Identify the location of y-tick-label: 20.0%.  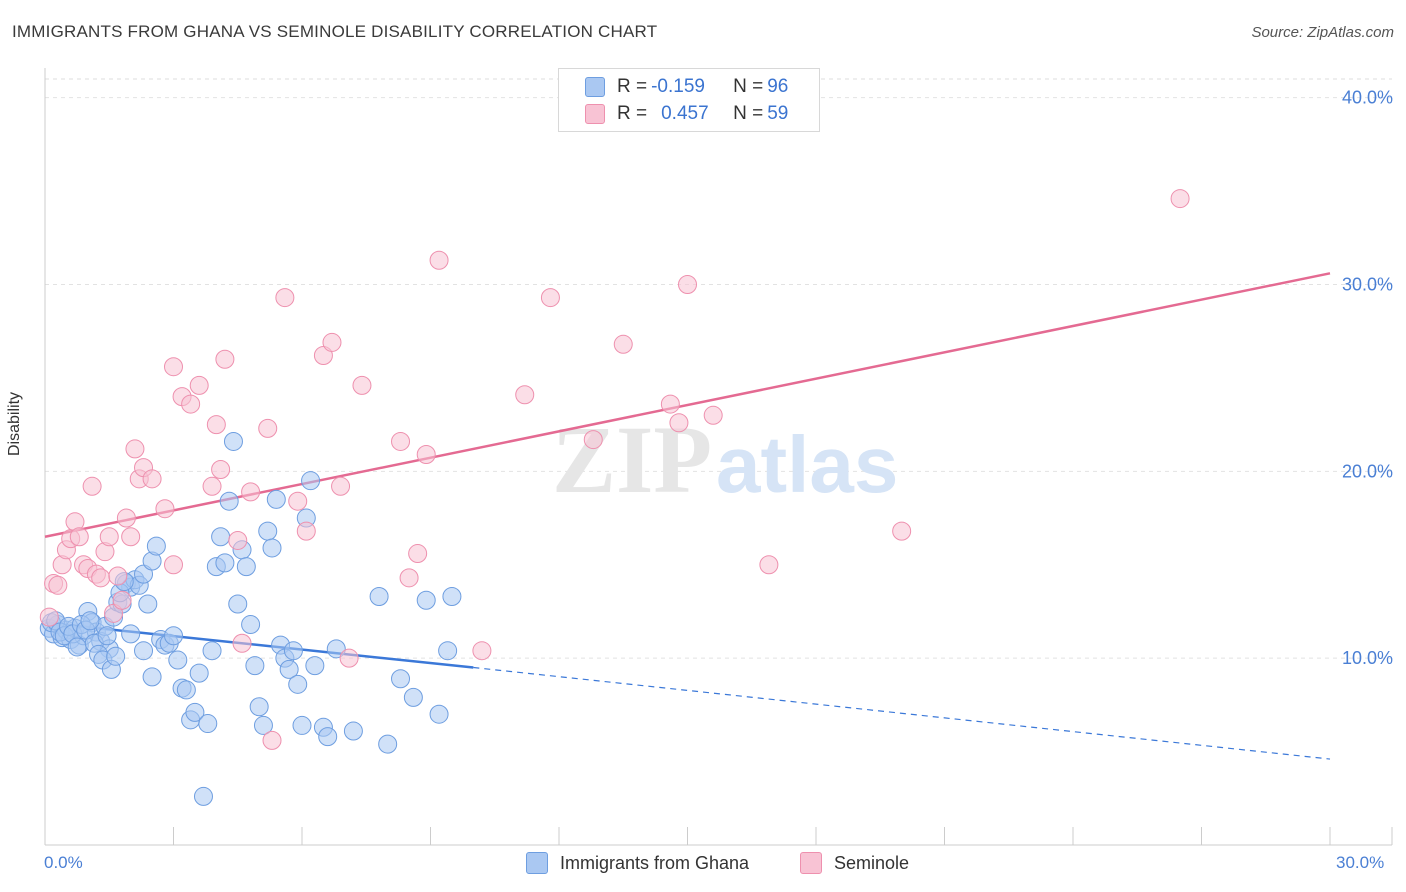
(1367, 471).